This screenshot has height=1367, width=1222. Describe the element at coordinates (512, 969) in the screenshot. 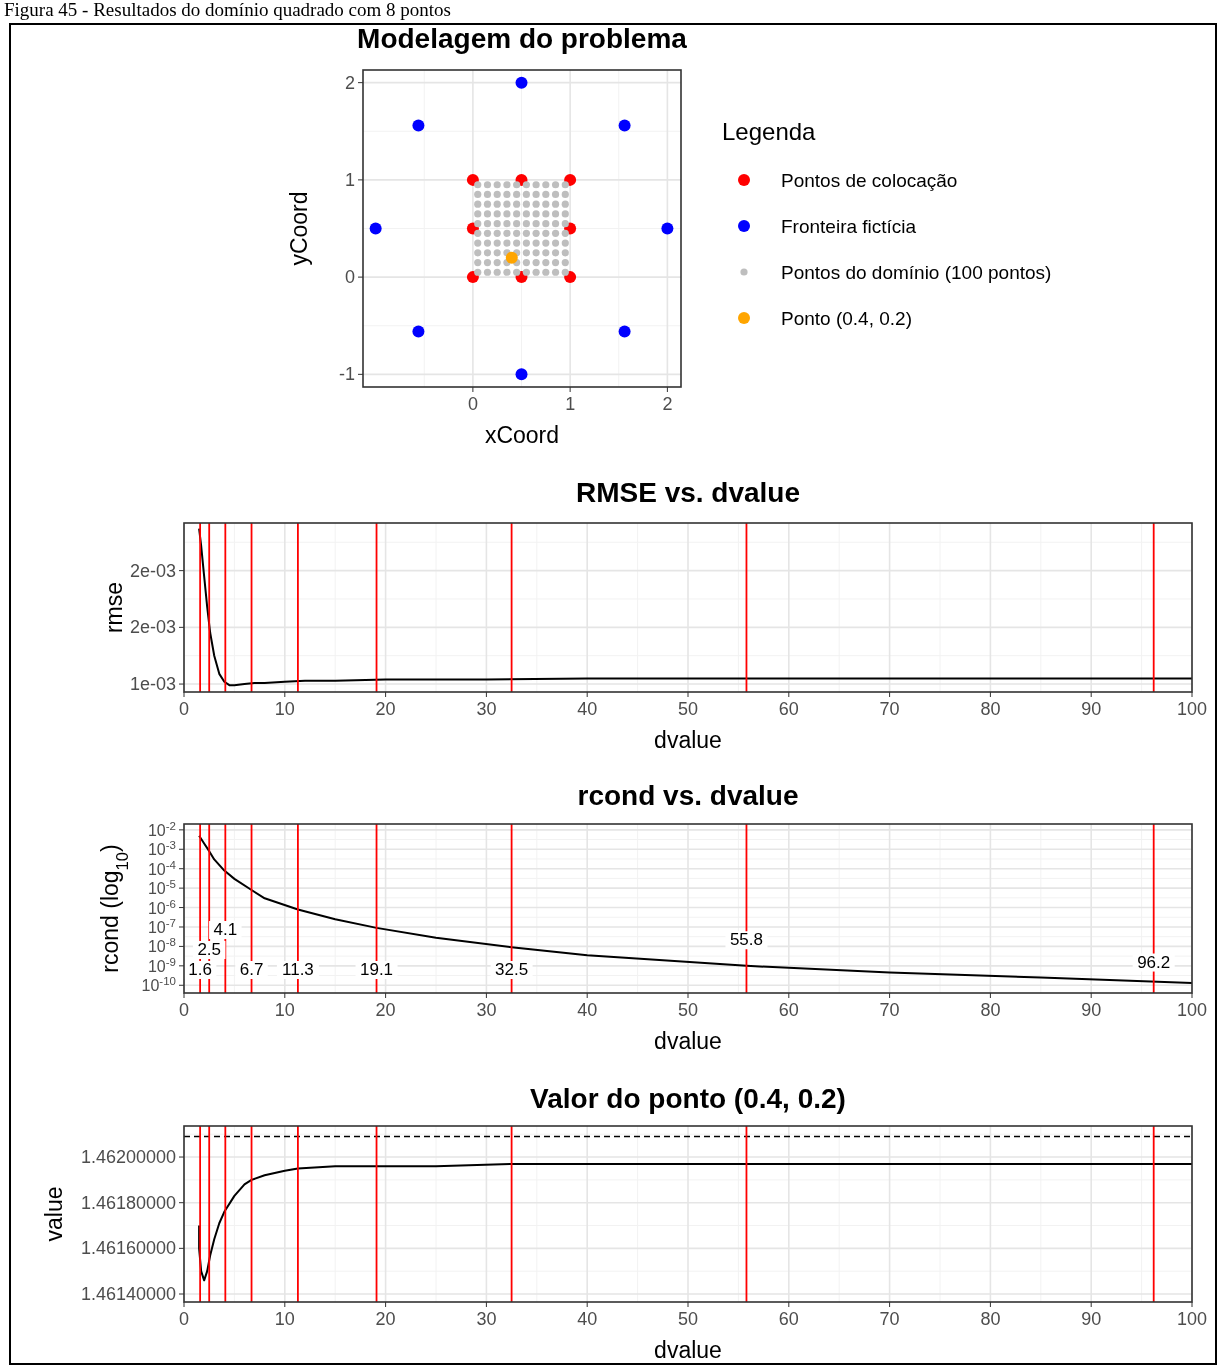

I see `ref-line-label: 32.5` at that location.